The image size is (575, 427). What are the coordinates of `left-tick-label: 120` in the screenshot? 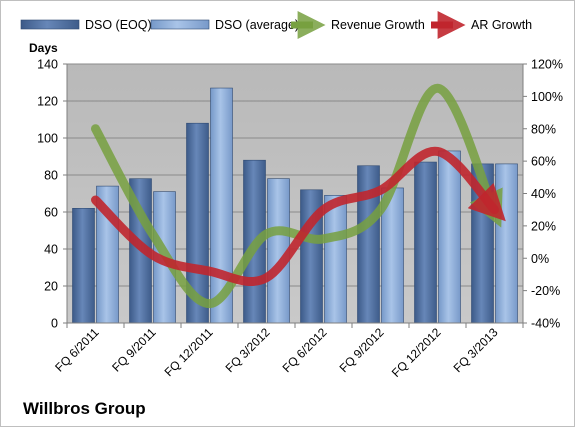 It's located at (47, 102).